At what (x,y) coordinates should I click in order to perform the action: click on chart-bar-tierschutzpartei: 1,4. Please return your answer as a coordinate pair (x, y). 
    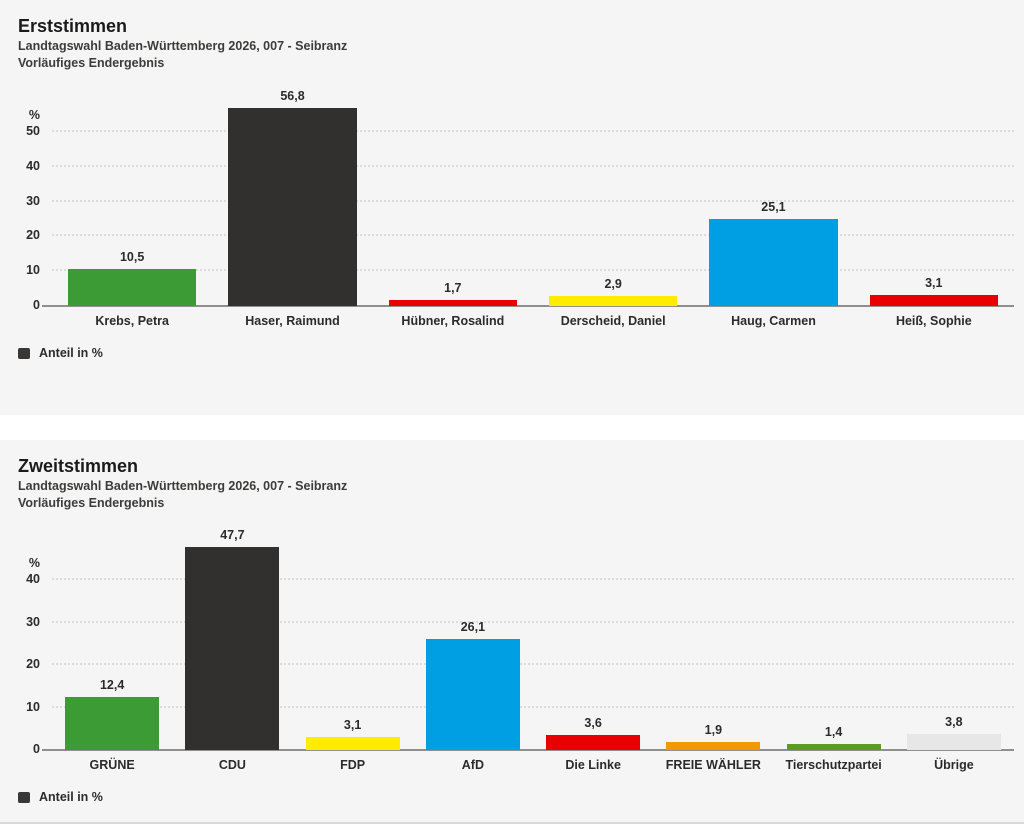
    Looking at the image, I should click on (833, 737).